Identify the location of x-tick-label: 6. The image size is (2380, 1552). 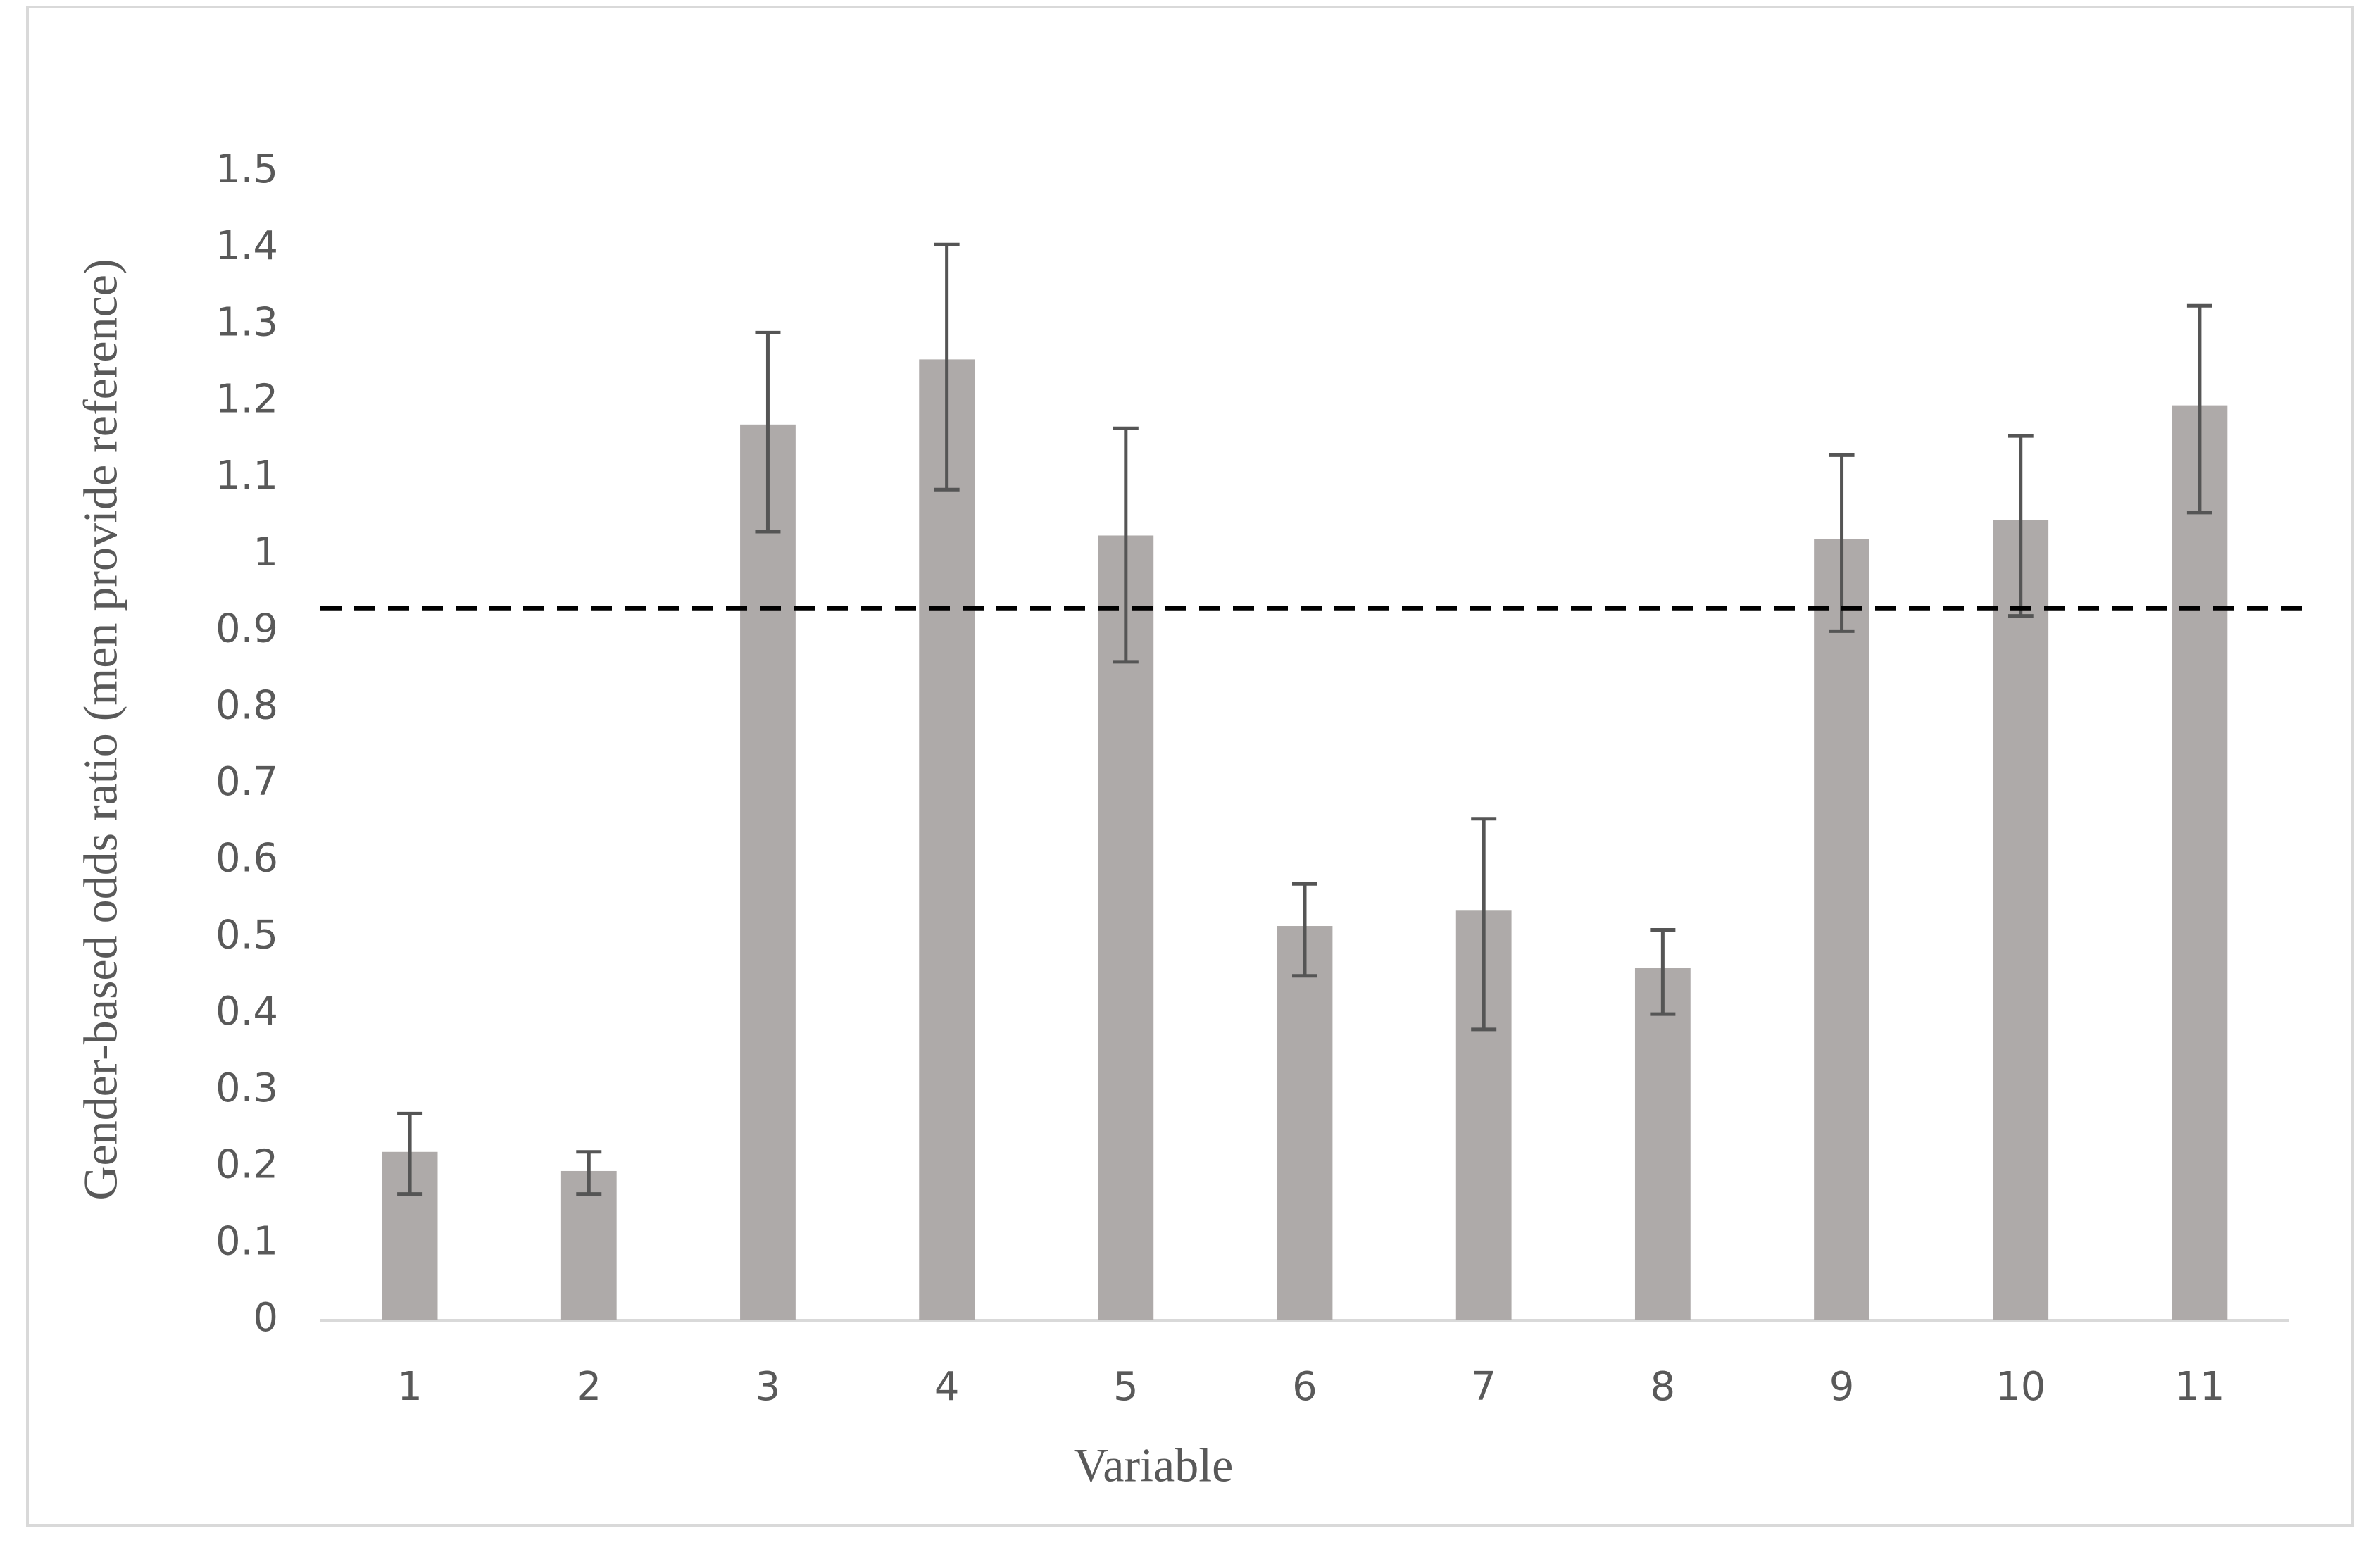
(1305, 1387).